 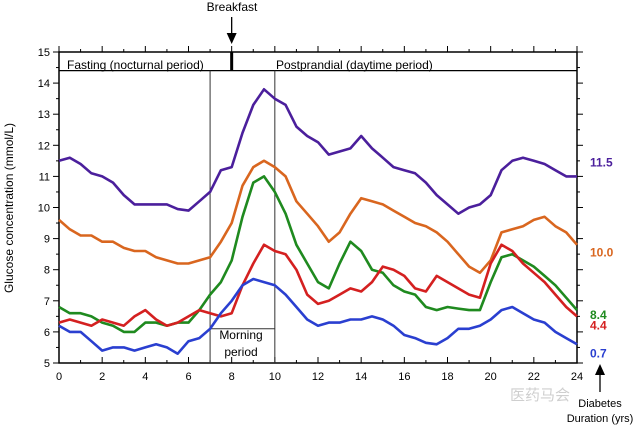 What do you see at coordinates (145, 377) in the screenshot?
I see `x-tick-label: 4` at bounding box center [145, 377].